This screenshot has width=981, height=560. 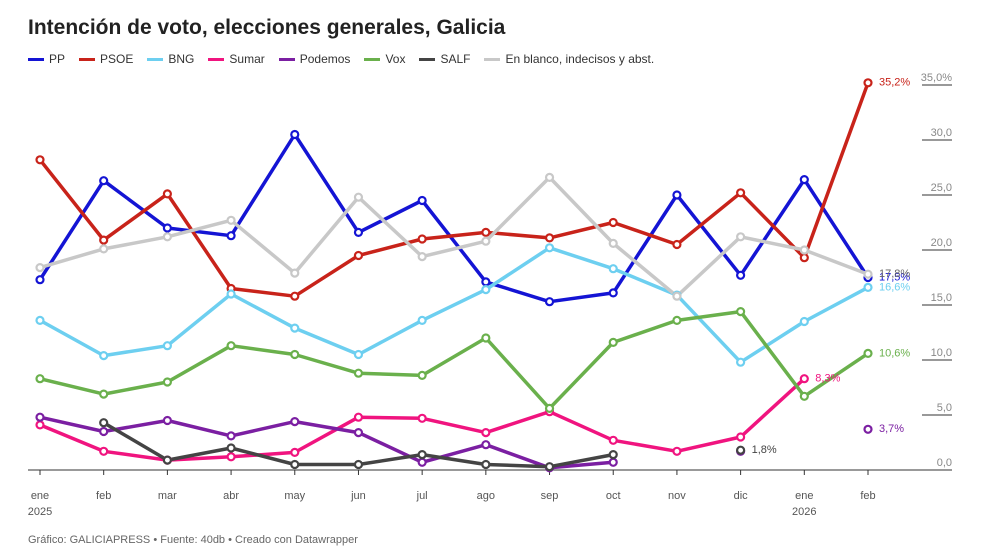 What do you see at coordinates (740, 496) in the screenshot?
I see `x-tick-label: dic` at bounding box center [740, 496].